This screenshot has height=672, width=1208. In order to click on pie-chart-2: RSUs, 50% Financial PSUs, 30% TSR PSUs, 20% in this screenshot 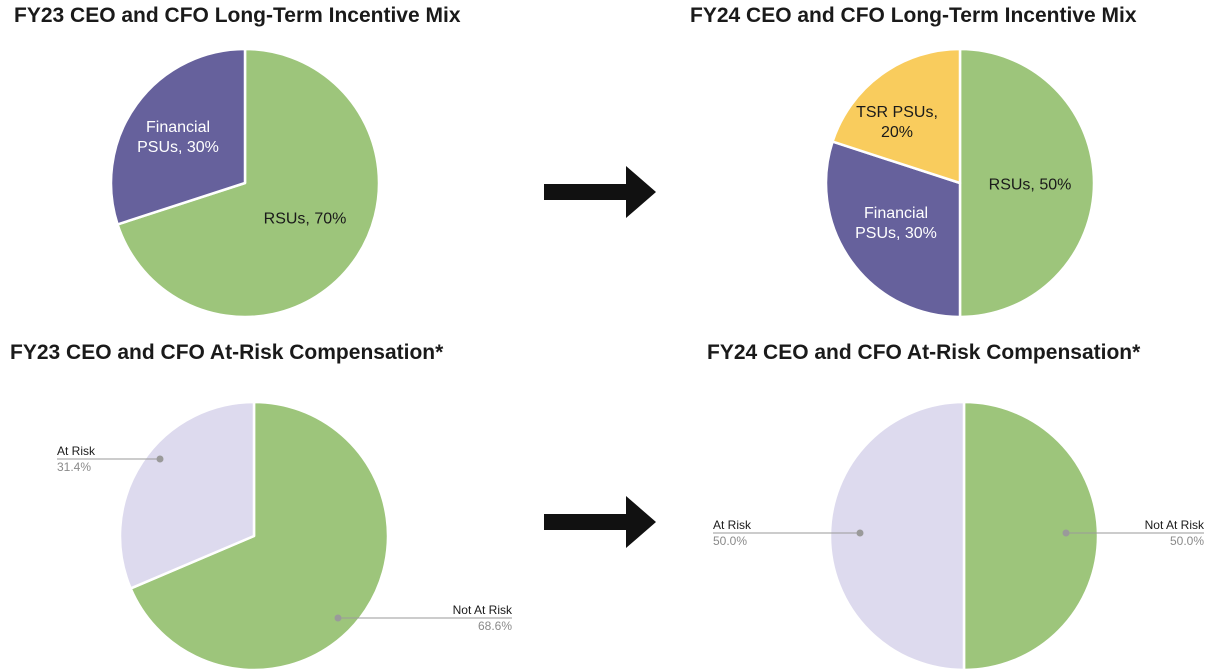, I will do `click(960, 183)`.